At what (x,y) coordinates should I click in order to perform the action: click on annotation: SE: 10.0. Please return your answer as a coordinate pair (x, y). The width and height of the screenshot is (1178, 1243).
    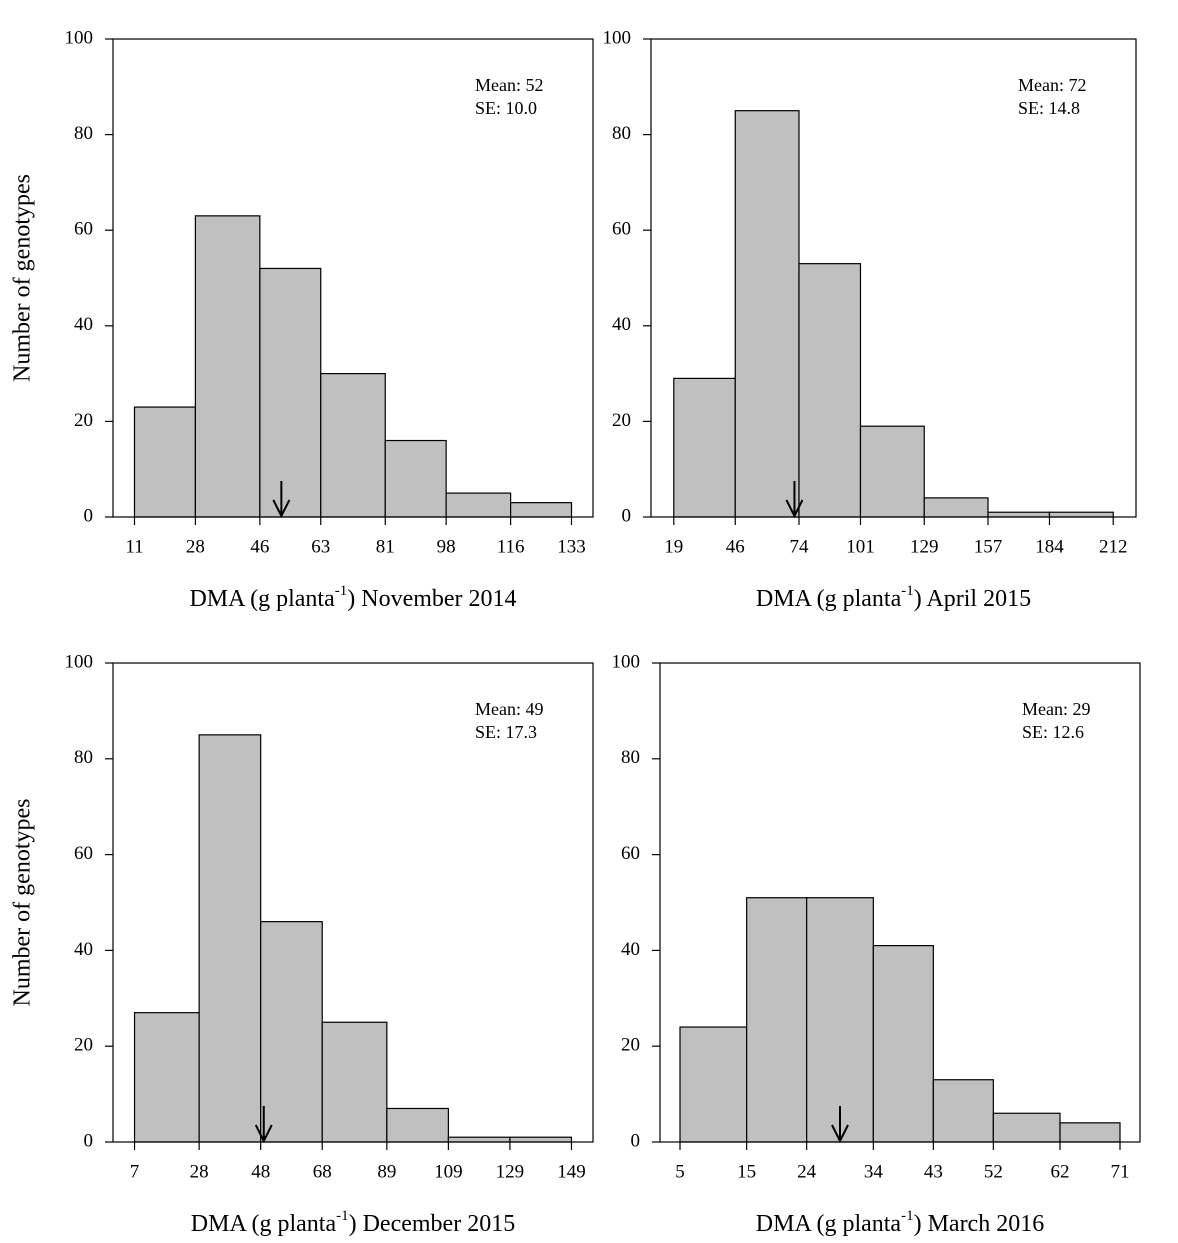
    Looking at the image, I should click on (506, 108).